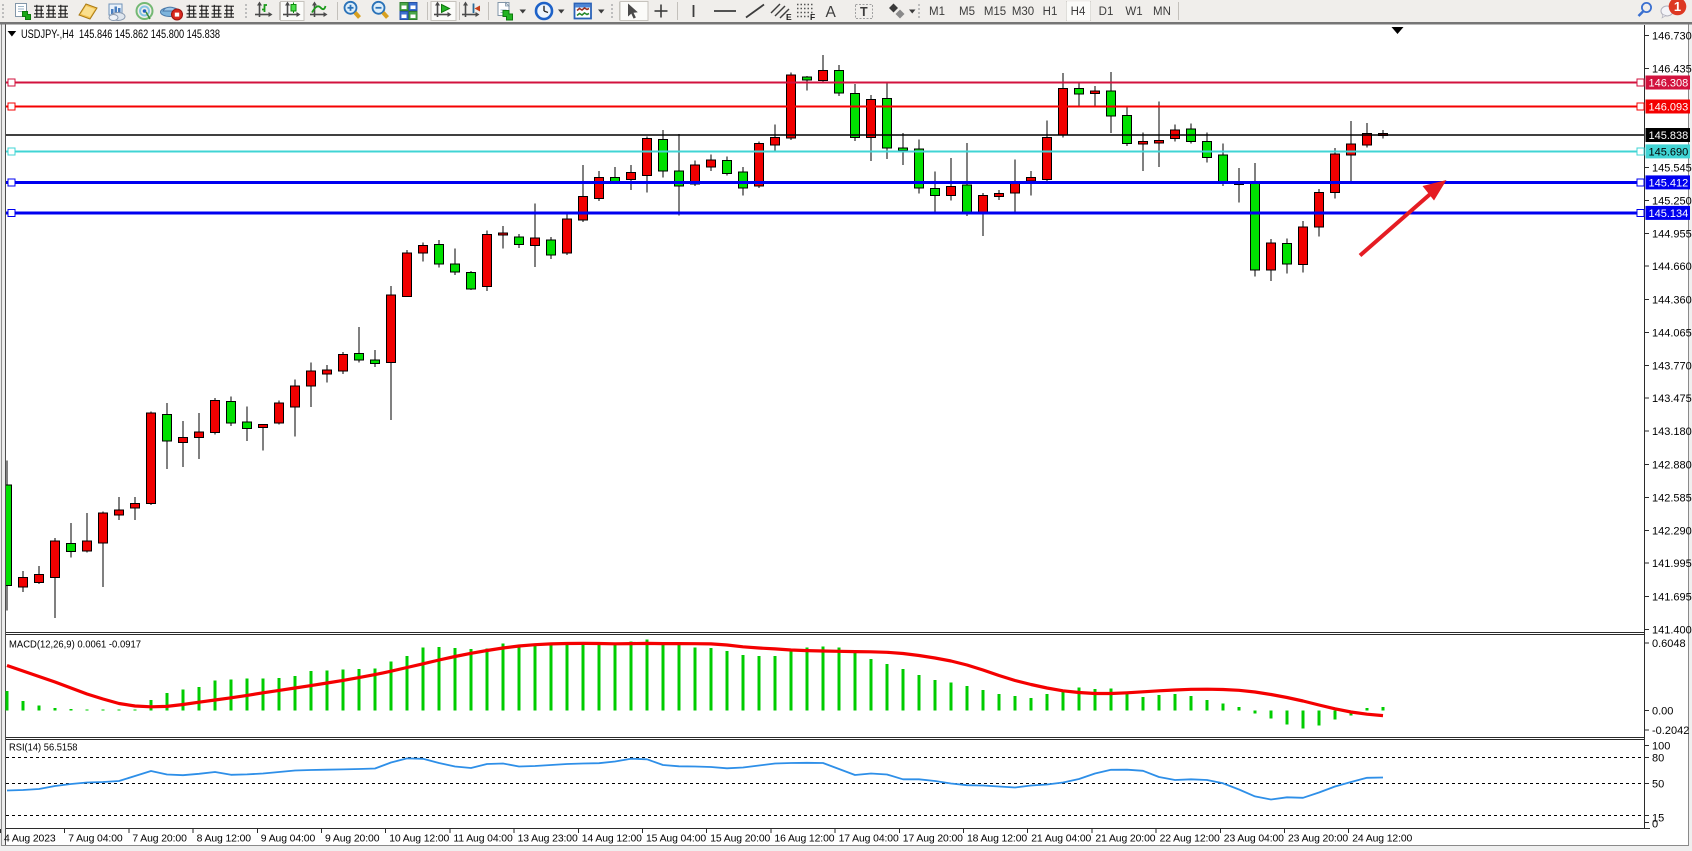  I want to click on svg-text: 15, so click(1658, 819).